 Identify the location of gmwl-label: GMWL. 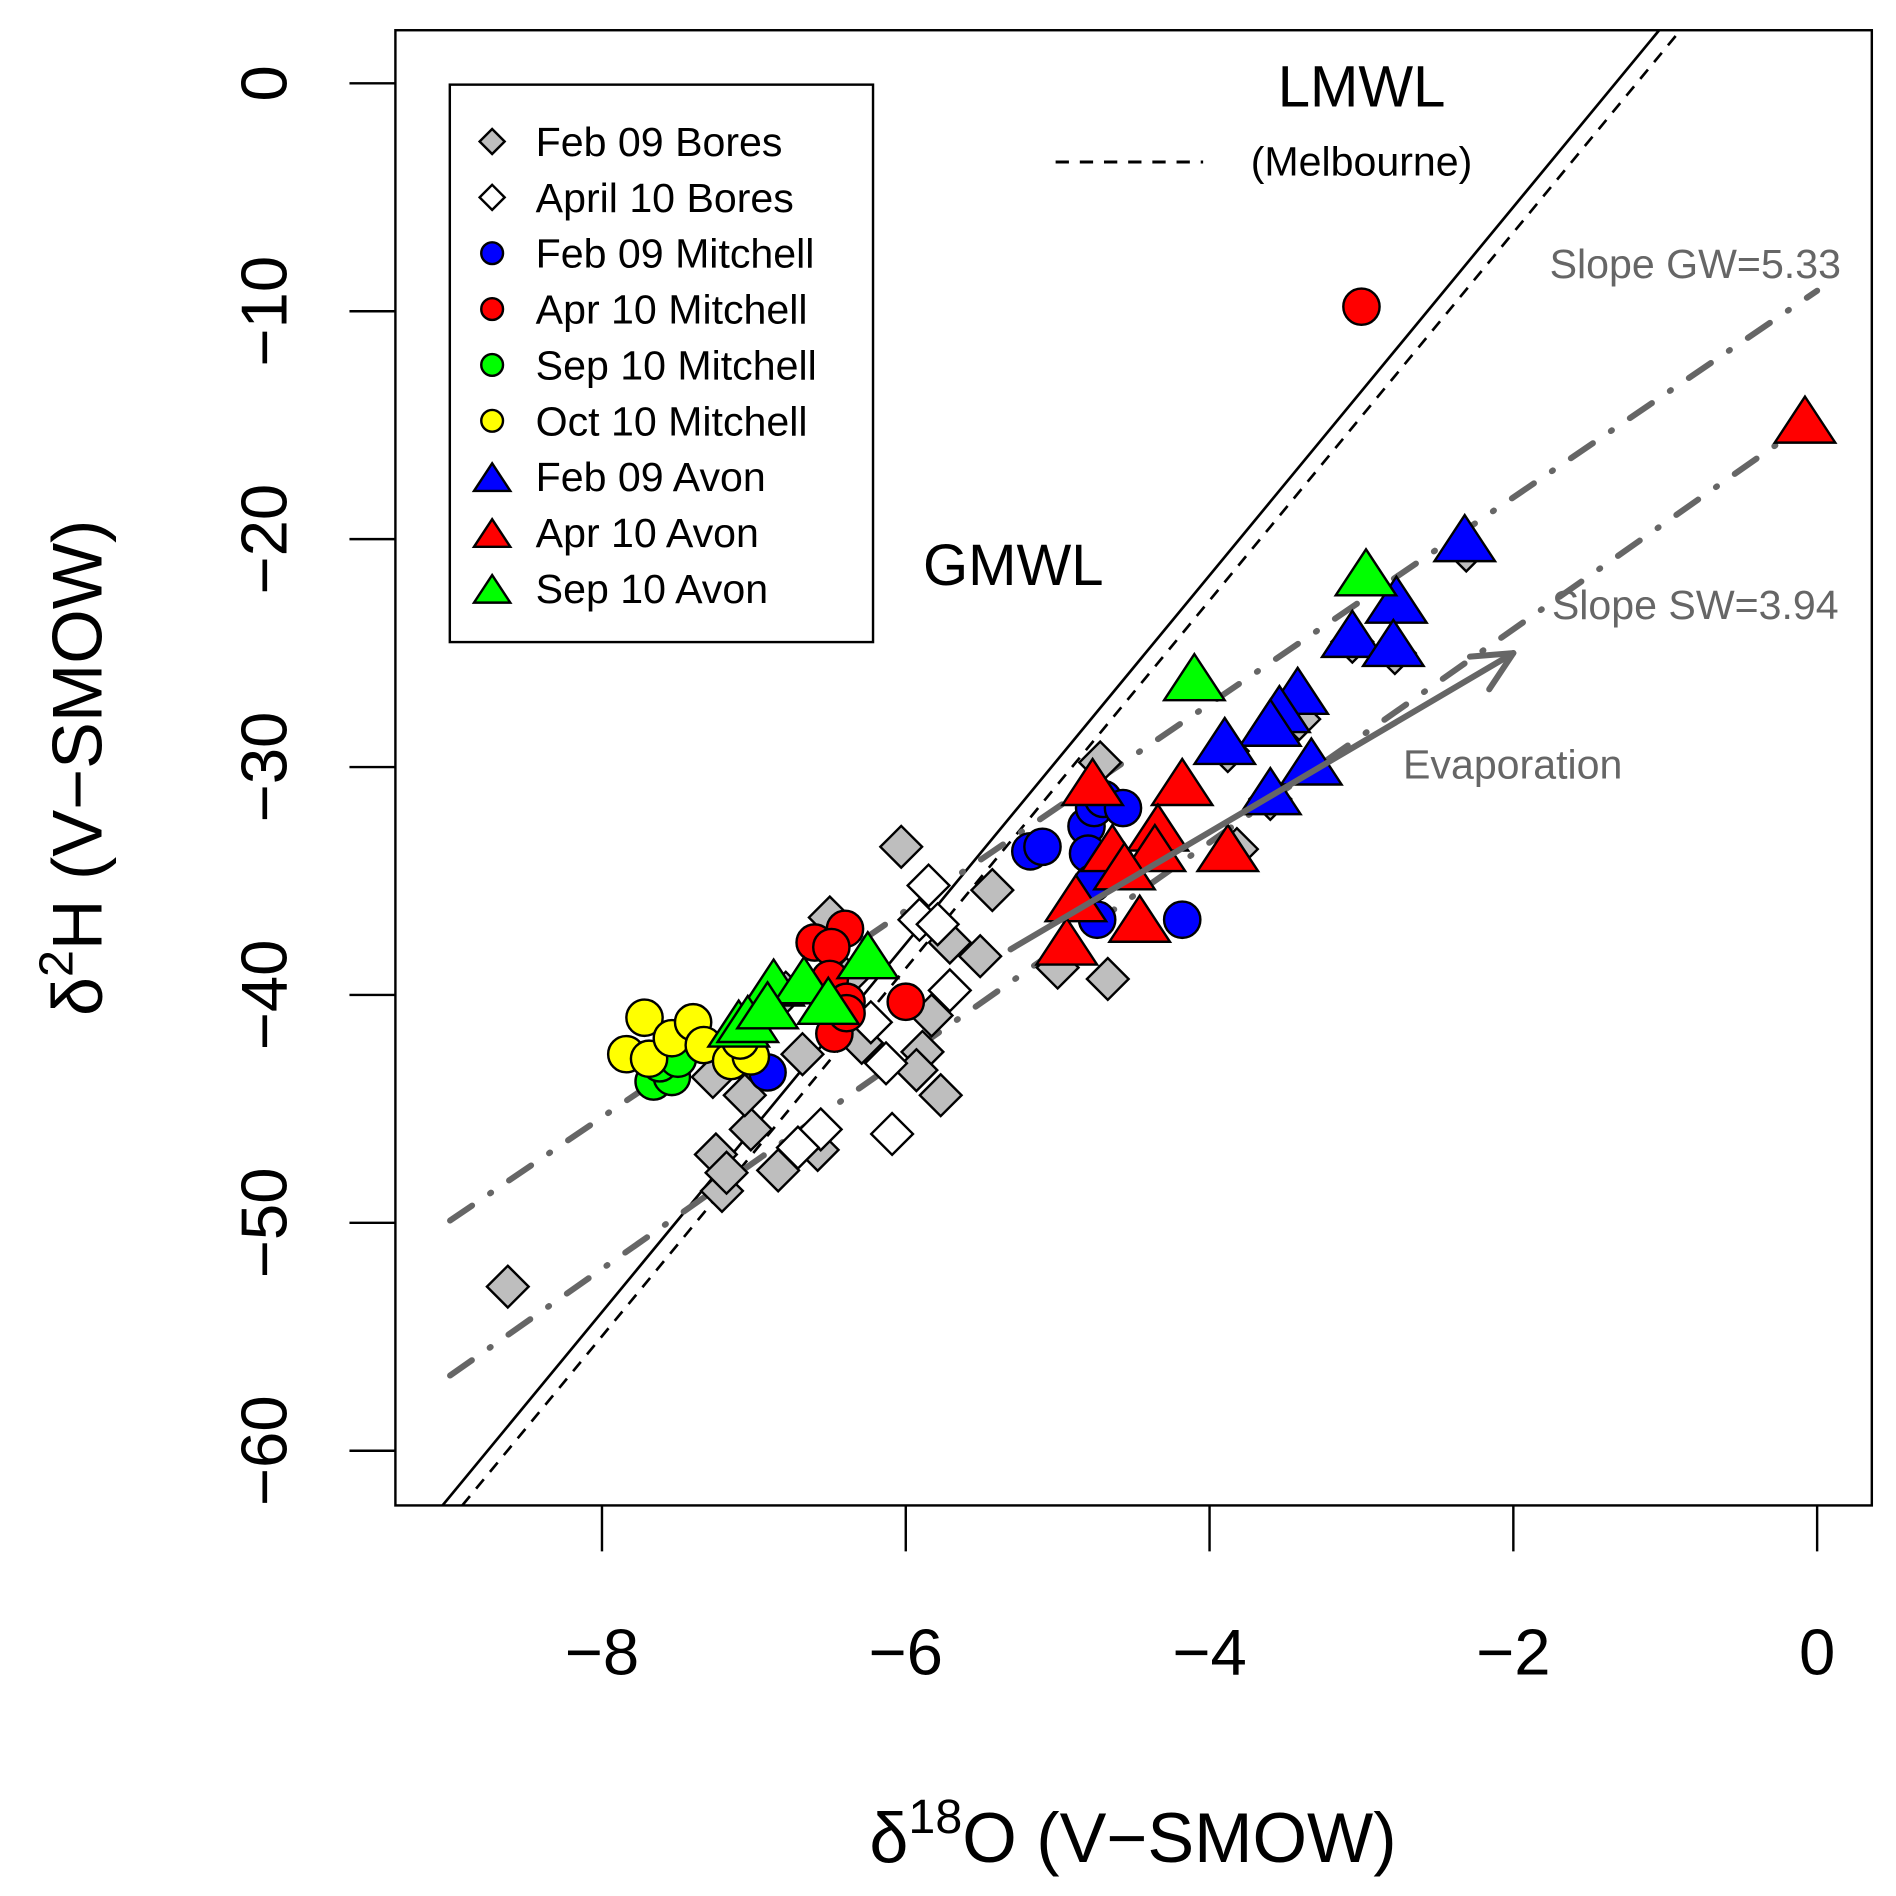
(1013, 565).